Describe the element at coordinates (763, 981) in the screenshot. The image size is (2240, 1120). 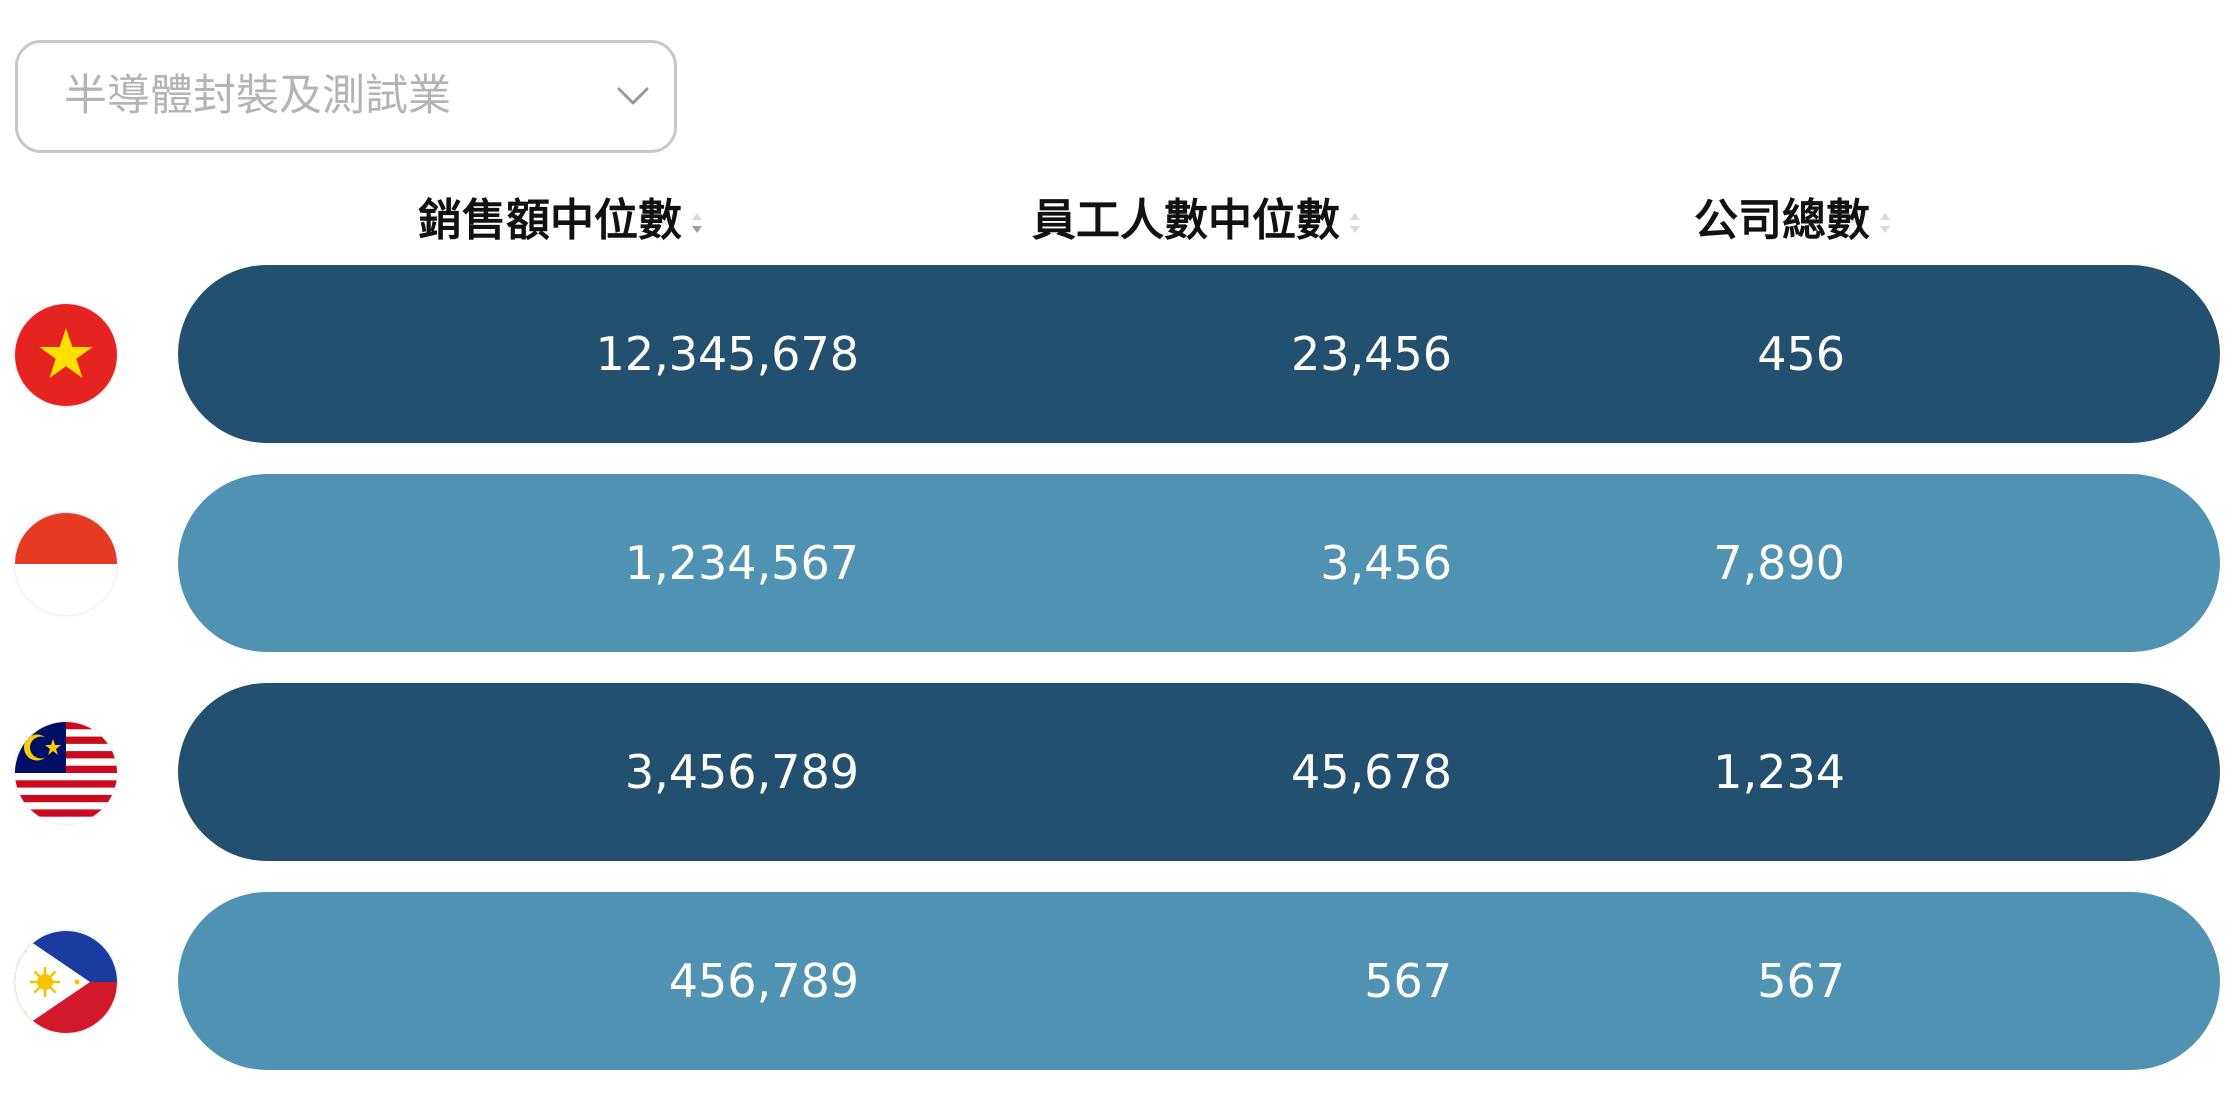
I see `sales-median-value: 456,789` at that location.